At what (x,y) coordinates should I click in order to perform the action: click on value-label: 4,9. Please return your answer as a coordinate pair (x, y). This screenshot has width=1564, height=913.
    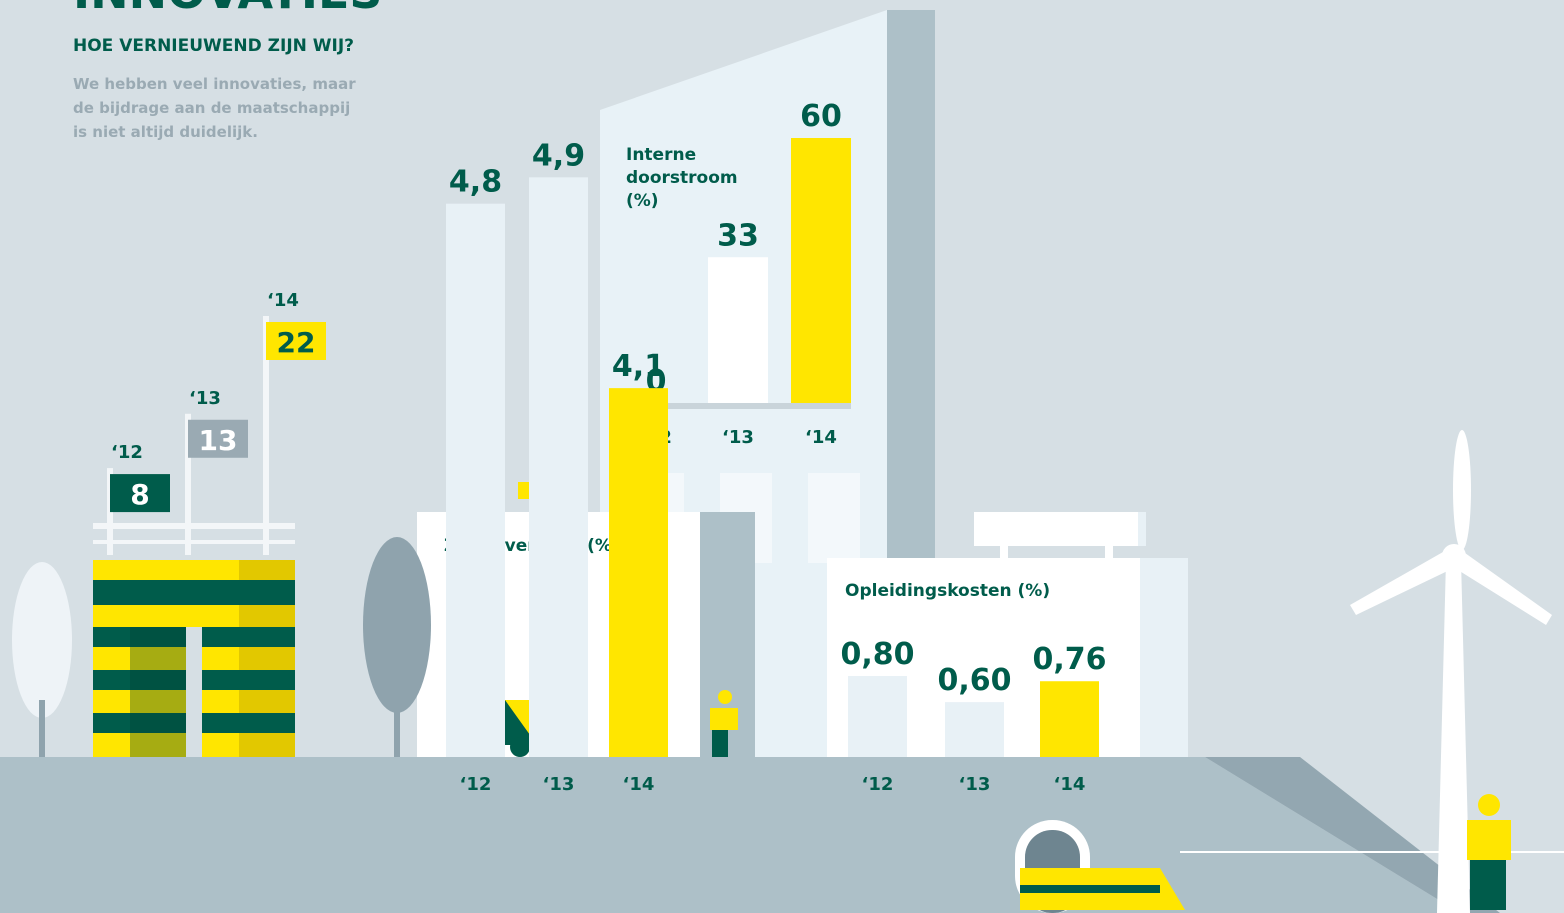
    Looking at the image, I should click on (558, 155).